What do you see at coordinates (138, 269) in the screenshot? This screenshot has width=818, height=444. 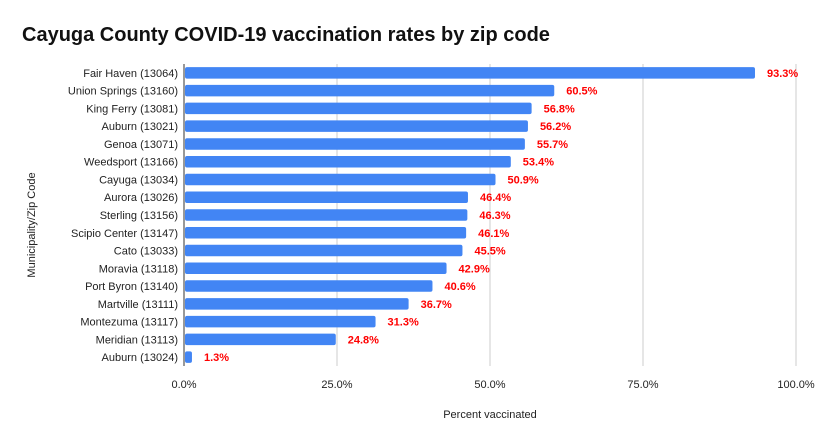 I see `category-label: Moravia (13118)` at bounding box center [138, 269].